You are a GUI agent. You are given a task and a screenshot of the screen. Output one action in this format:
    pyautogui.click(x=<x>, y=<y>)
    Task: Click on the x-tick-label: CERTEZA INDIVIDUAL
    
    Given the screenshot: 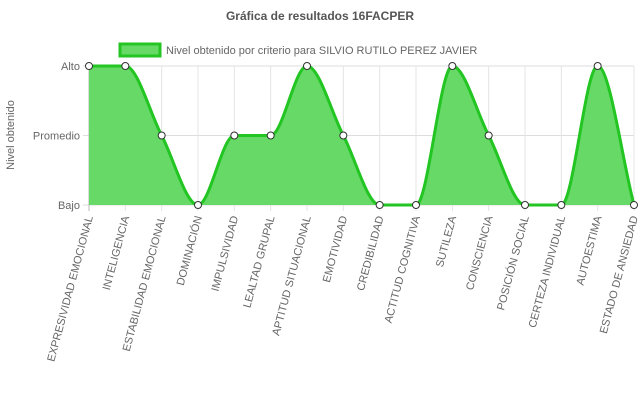 What is the action you would take?
    pyautogui.click(x=547, y=272)
    